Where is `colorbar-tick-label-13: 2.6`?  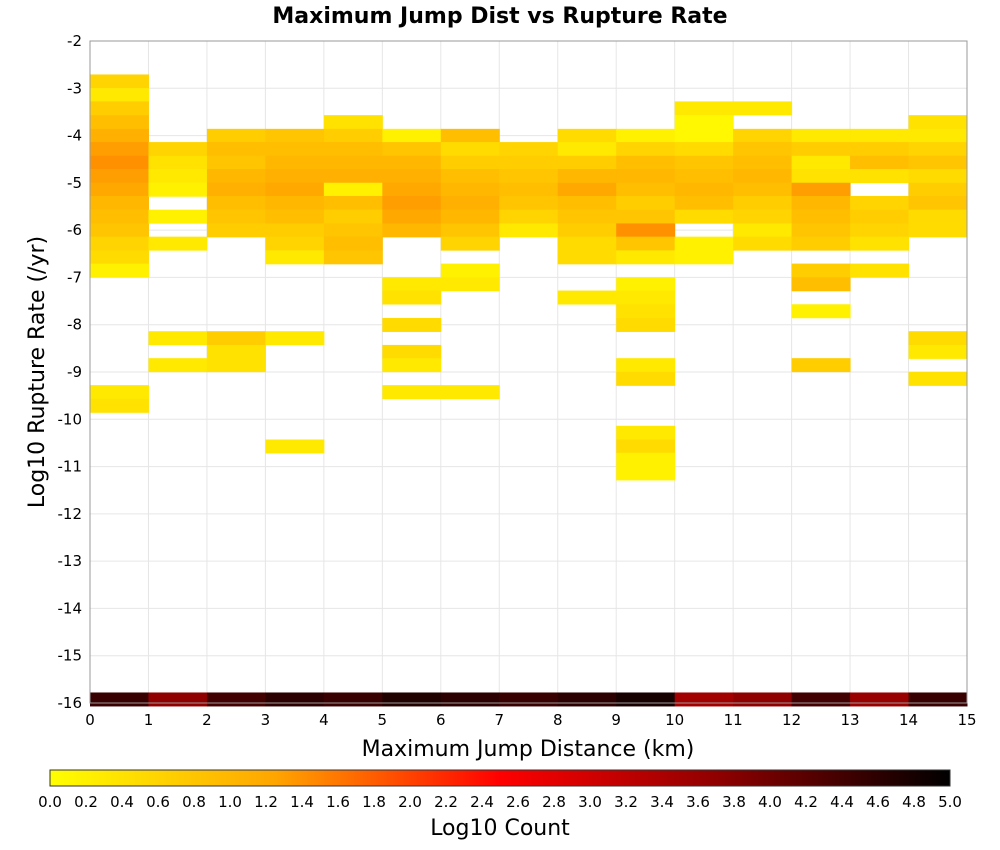
colorbar-tick-label-13: 2.6 is located at coordinates (518, 802).